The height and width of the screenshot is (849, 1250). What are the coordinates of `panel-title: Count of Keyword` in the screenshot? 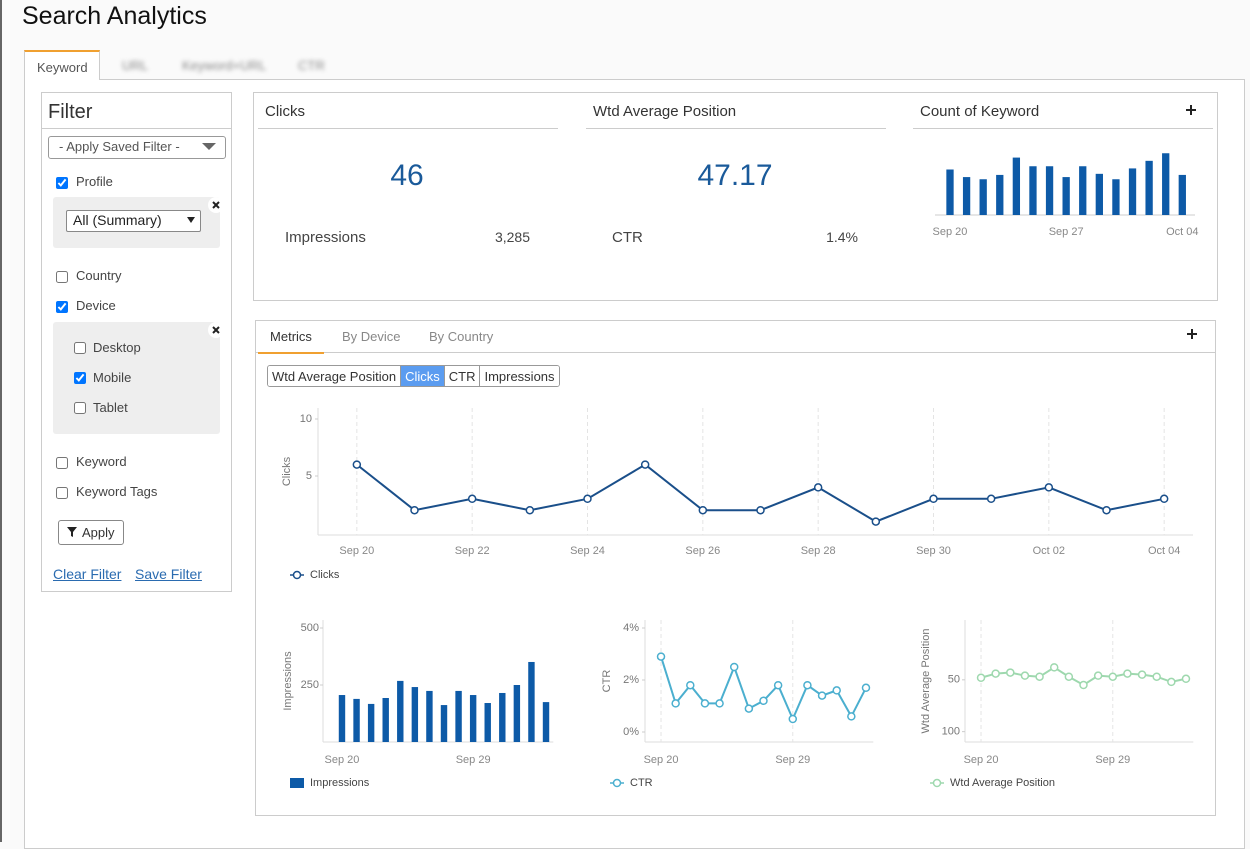 It's located at (980, 111).